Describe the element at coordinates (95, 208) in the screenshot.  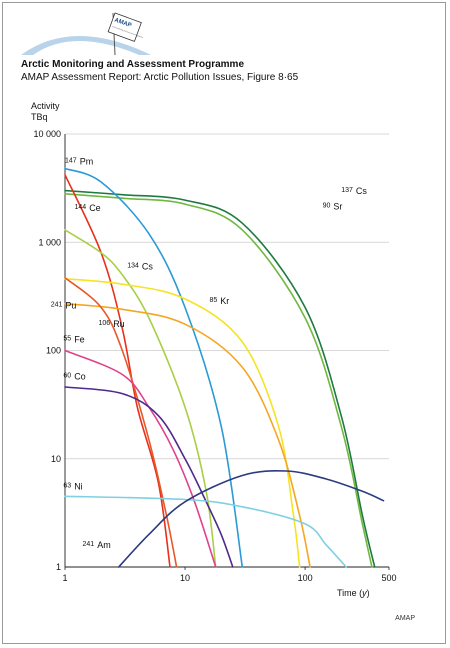
I see `series-label-element: Ce` at that location.